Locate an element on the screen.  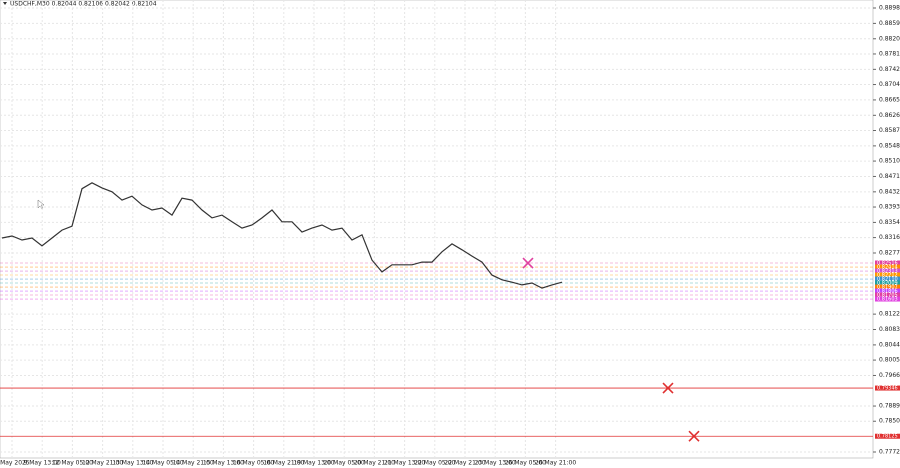
level-label: 0.82009 is located at coordinates (887, 284).